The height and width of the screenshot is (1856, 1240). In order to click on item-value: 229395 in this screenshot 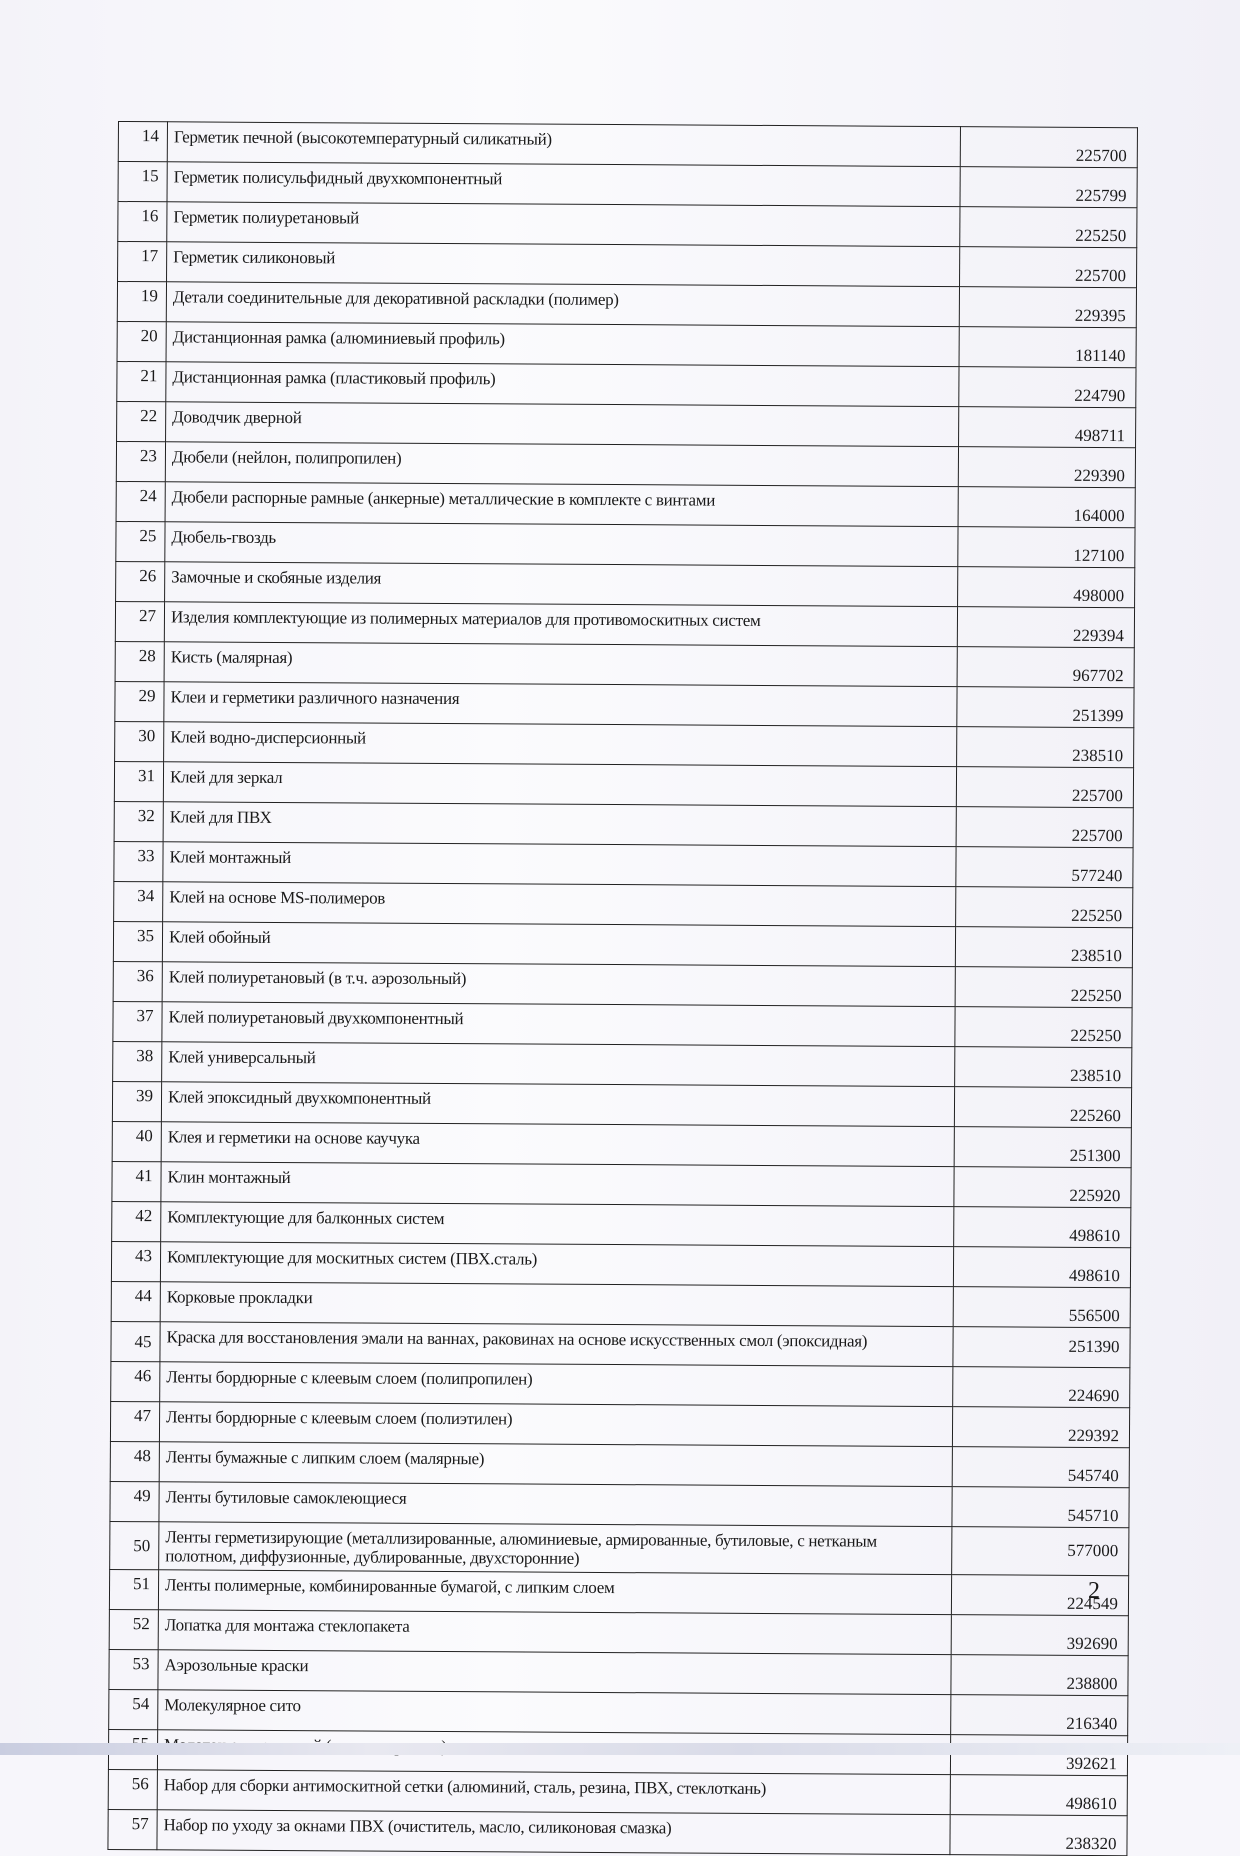, I will do `click(1048, 307)`.